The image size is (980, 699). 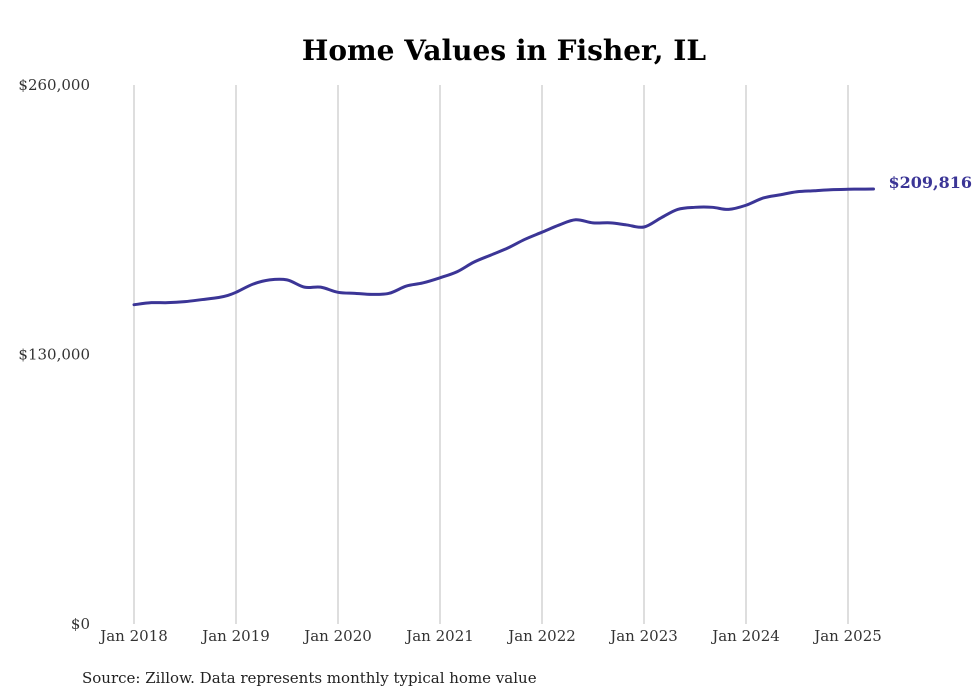 What do you see at coordinates (847, 636) in the screenshot?
I see `x-tick-label: Jan 2025` at bounding box center [847, 636].